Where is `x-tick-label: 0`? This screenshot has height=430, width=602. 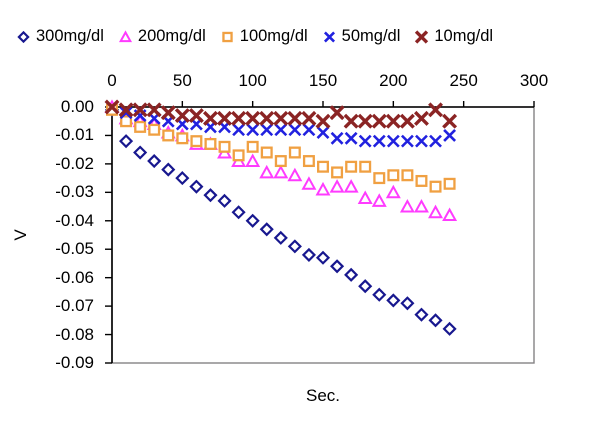 x-tick-label: 0 is located at coordinates (112, 80).